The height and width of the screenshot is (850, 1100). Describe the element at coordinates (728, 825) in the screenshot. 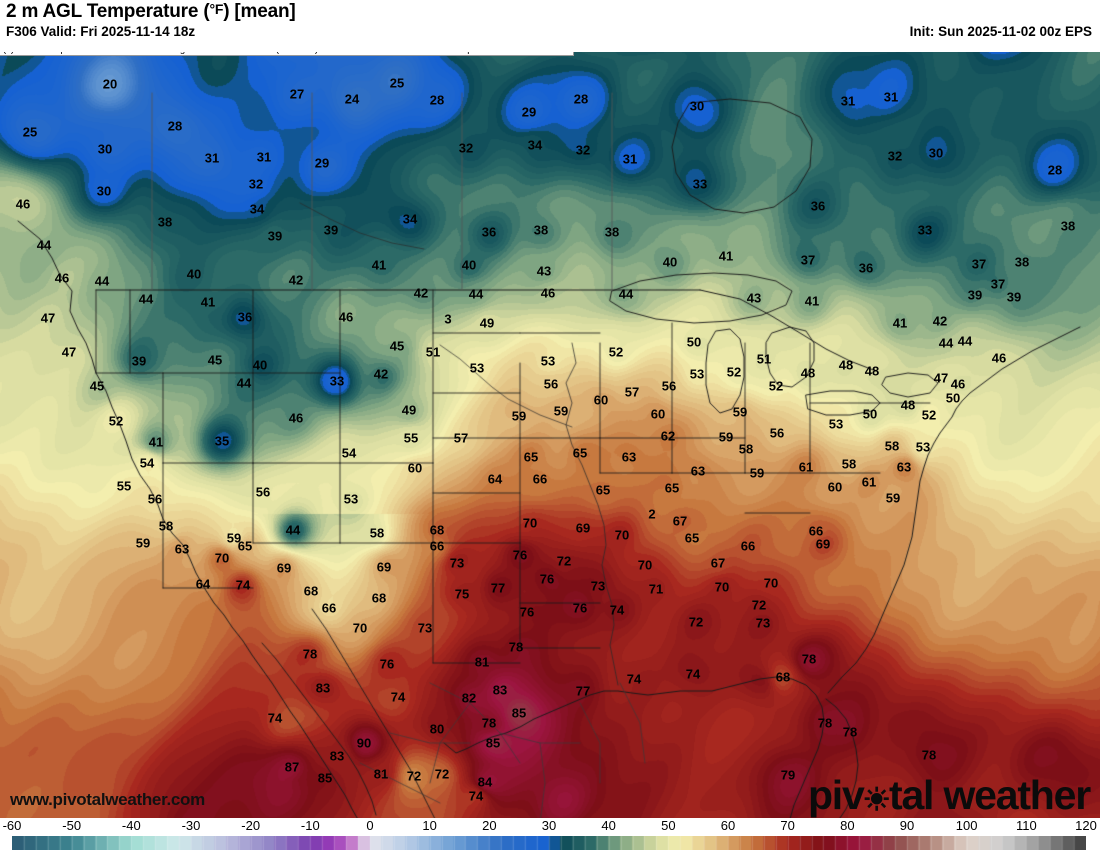

I see `colorbar-tick-60: 60` at that location.